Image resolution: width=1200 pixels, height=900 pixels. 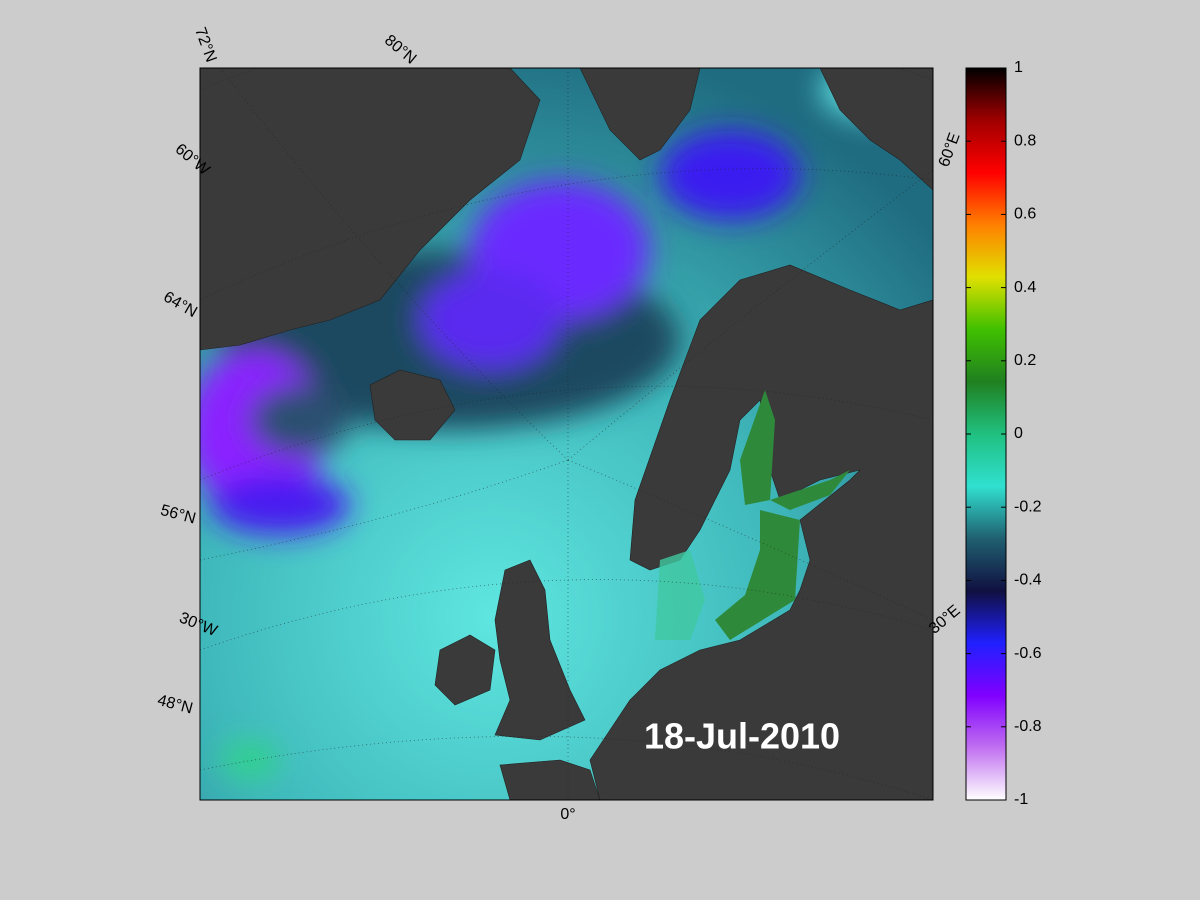 I want to click on colorbar-tick-label: 0.2, so click(x=1025, y=360).